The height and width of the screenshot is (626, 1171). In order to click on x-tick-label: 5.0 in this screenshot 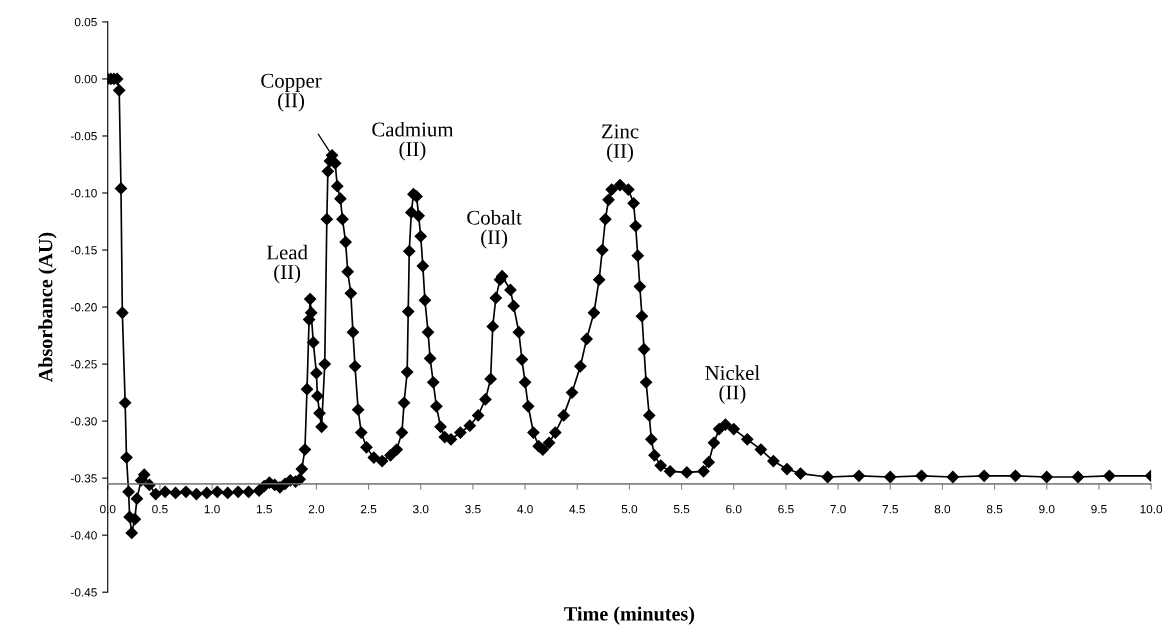, I will do `click(629, 509)`.